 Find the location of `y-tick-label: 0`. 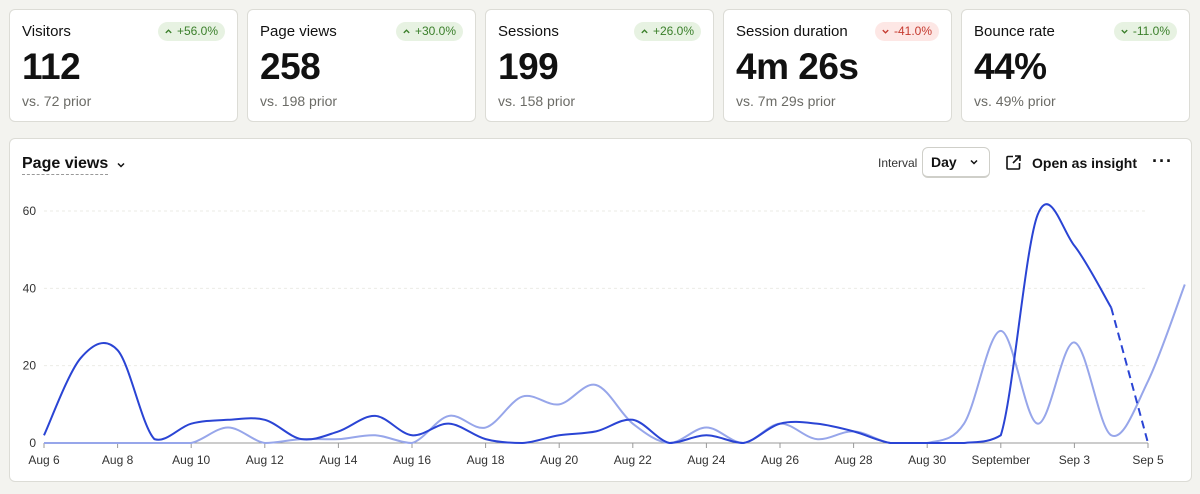

y-tick-label: 0 is located at coordinates (32, 443).